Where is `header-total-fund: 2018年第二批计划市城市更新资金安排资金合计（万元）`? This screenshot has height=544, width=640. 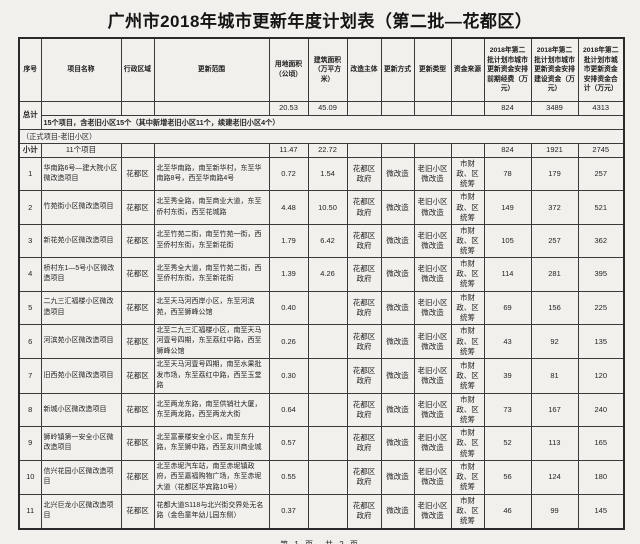 header-total-fund: 2018年第二批计划市城市更新资金安排资金合计（万元） is located at coordinates (601, 69).